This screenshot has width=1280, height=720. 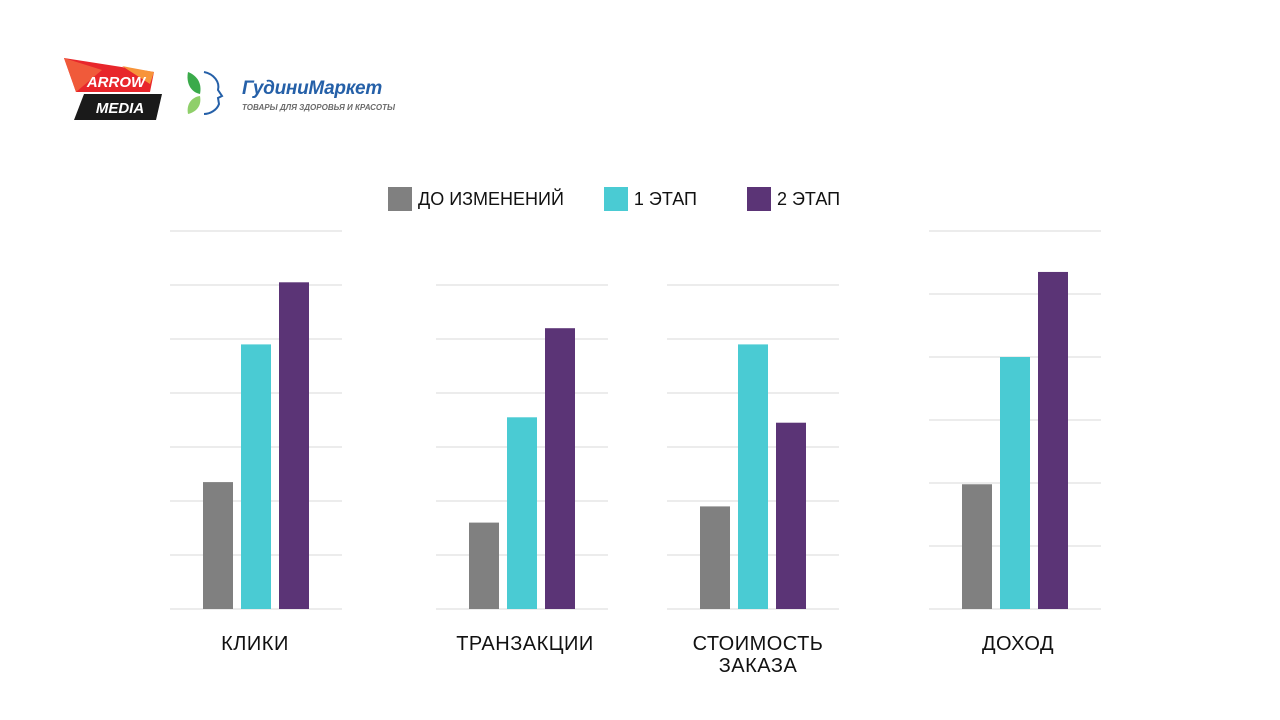 I want to click on chart-panel-clicks, so click(x=256, y=420).